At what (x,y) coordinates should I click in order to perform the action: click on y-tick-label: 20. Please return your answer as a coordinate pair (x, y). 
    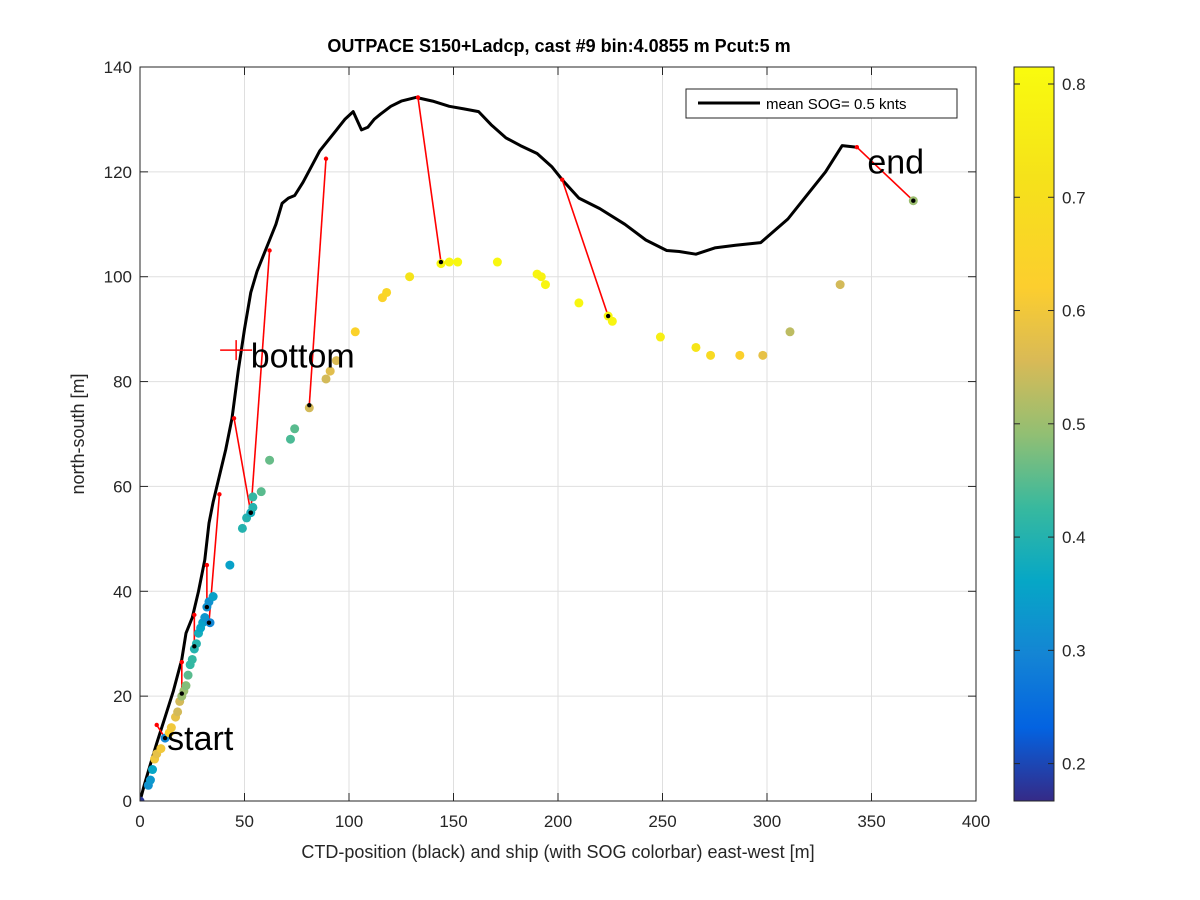
    Looking at the image, I should click on (122, 696).